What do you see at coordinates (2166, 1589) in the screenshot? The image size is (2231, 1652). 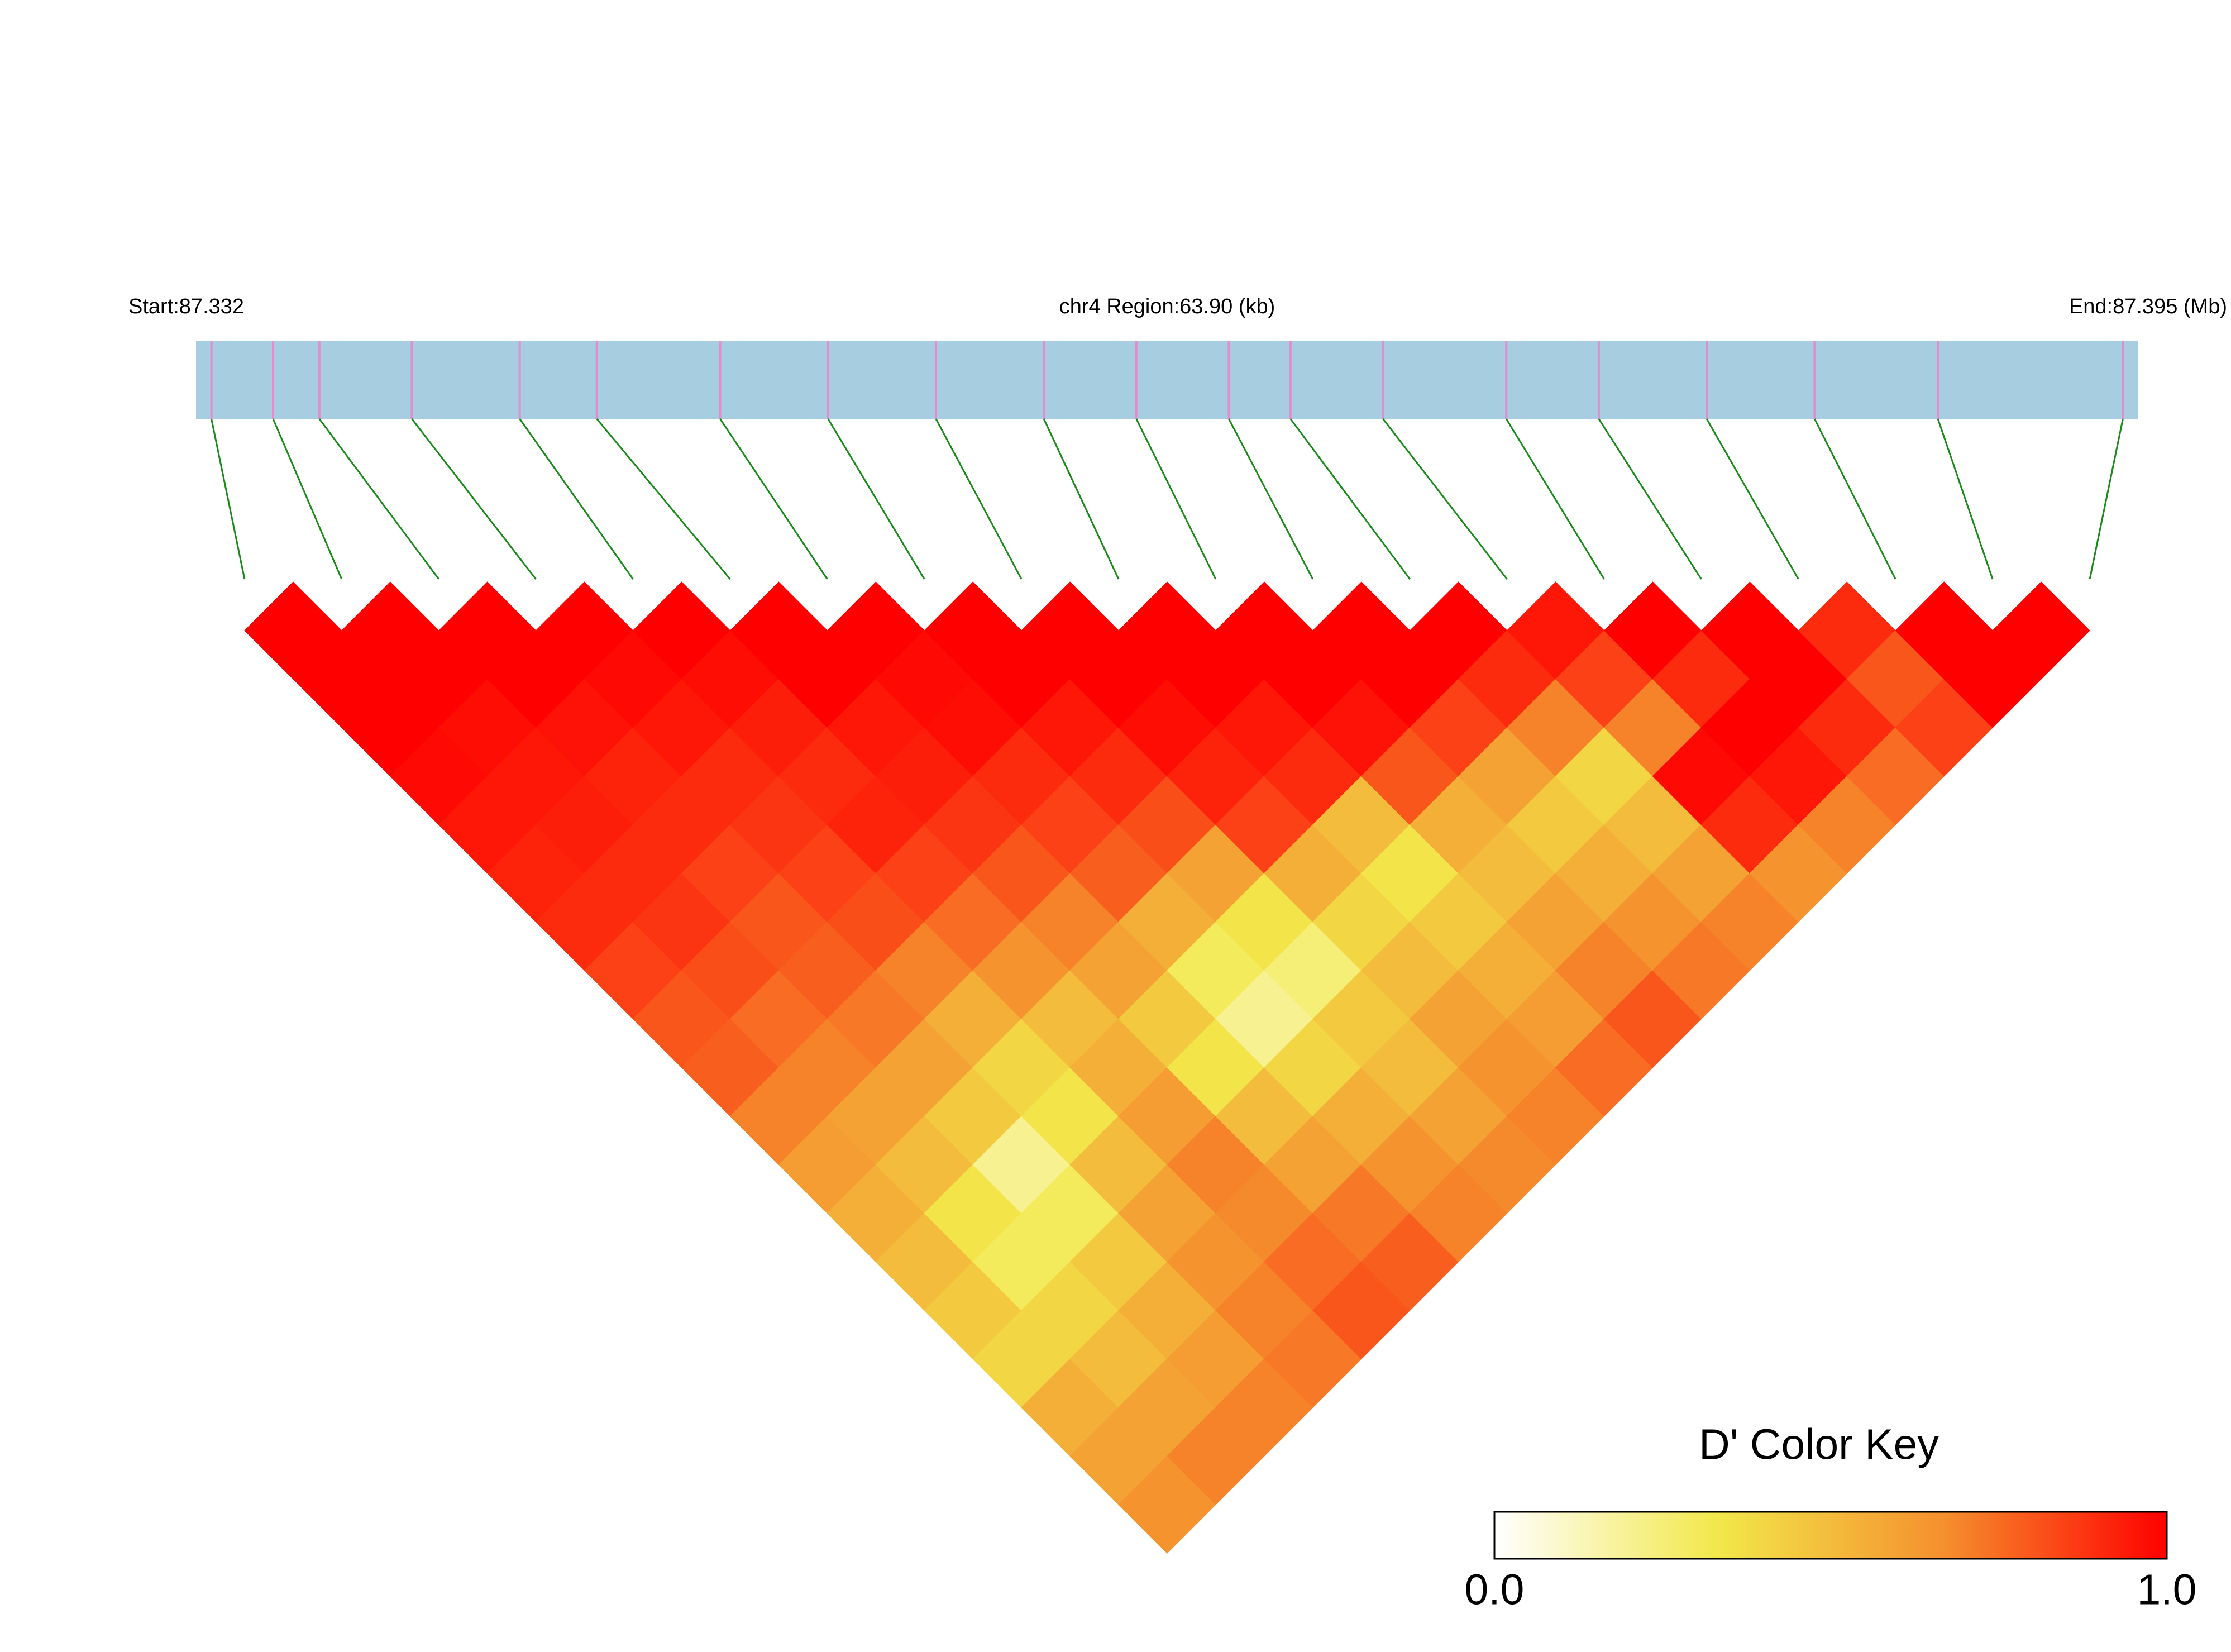 I see `color-key-tick-label: 1.0` at bounding box center [2166, 1589].